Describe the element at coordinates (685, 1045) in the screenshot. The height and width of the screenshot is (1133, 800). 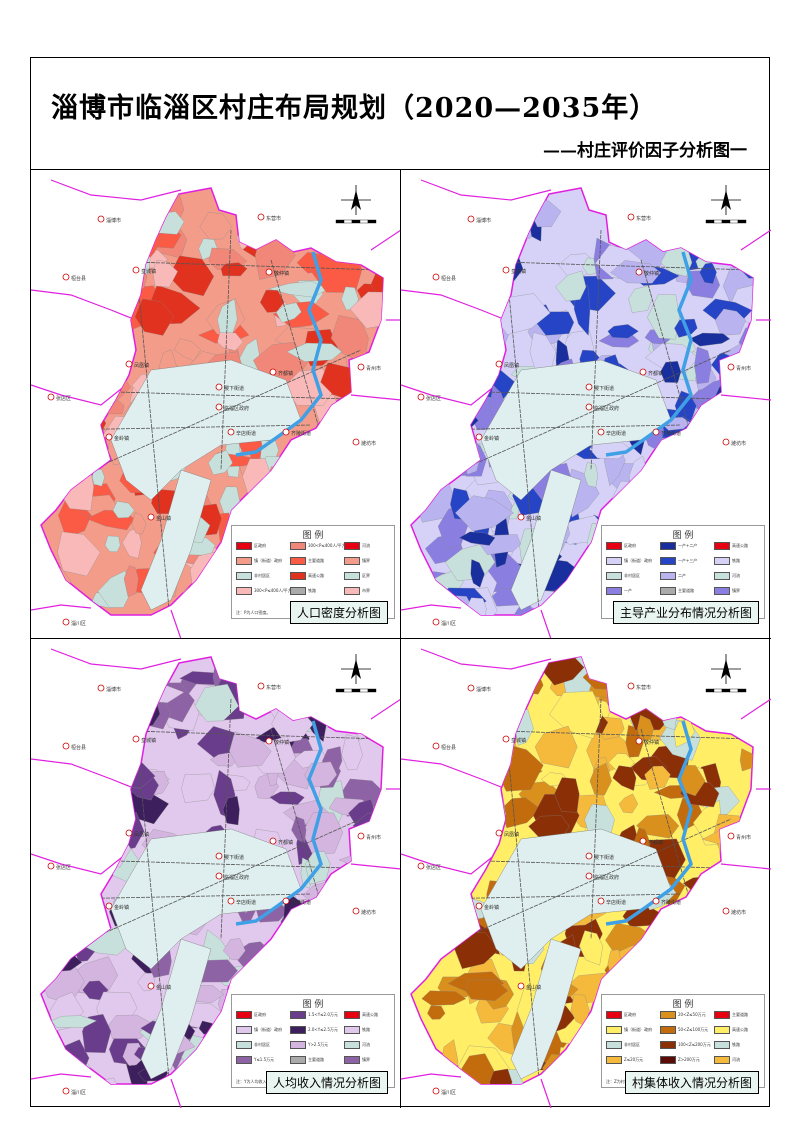
I see `legend-item: 100<Z≤200万元` at that location.